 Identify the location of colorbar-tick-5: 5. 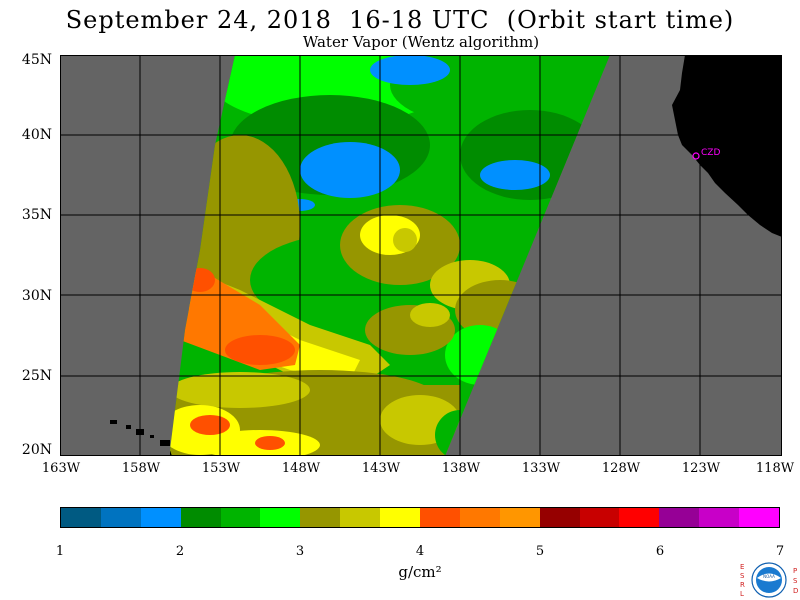
(540, 551).